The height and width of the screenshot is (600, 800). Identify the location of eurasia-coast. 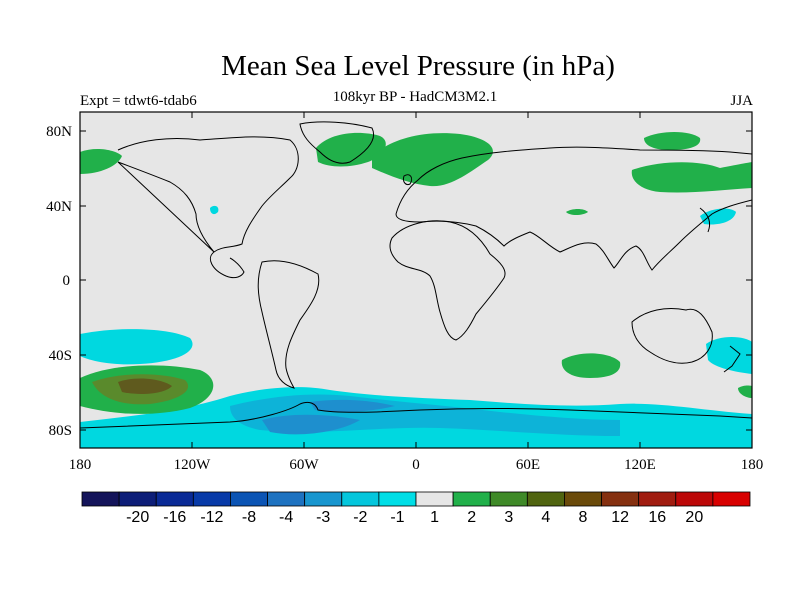
(573, 208).